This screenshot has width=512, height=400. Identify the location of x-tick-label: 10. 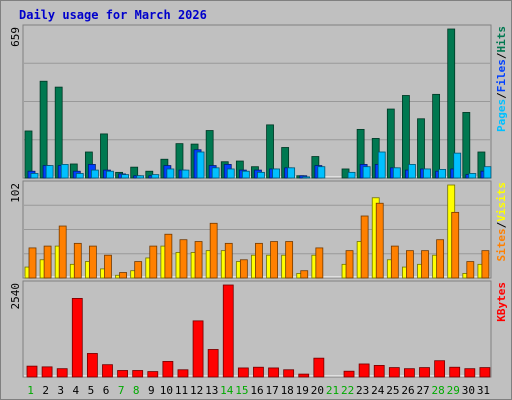
(166, 390).